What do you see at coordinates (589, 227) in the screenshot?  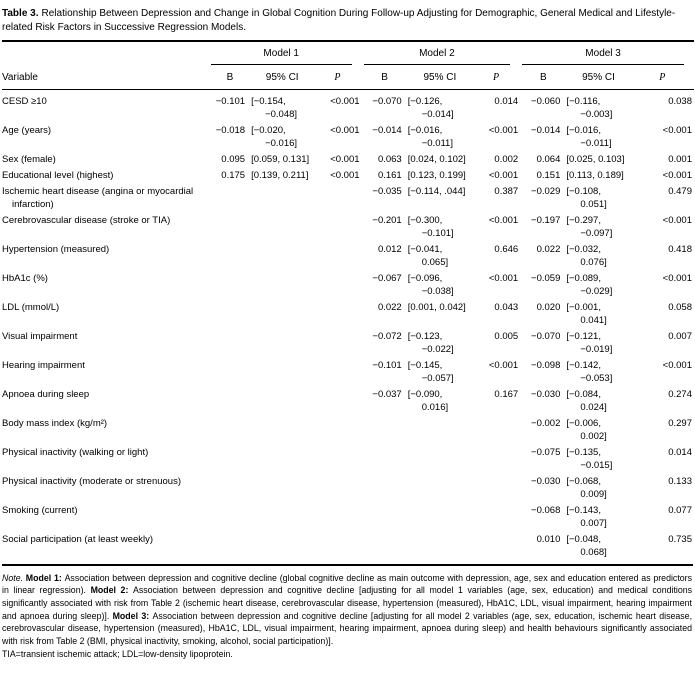 I see `m3-ci-cell: [−0.297, −0.097]` at bounding box center [589, 227].